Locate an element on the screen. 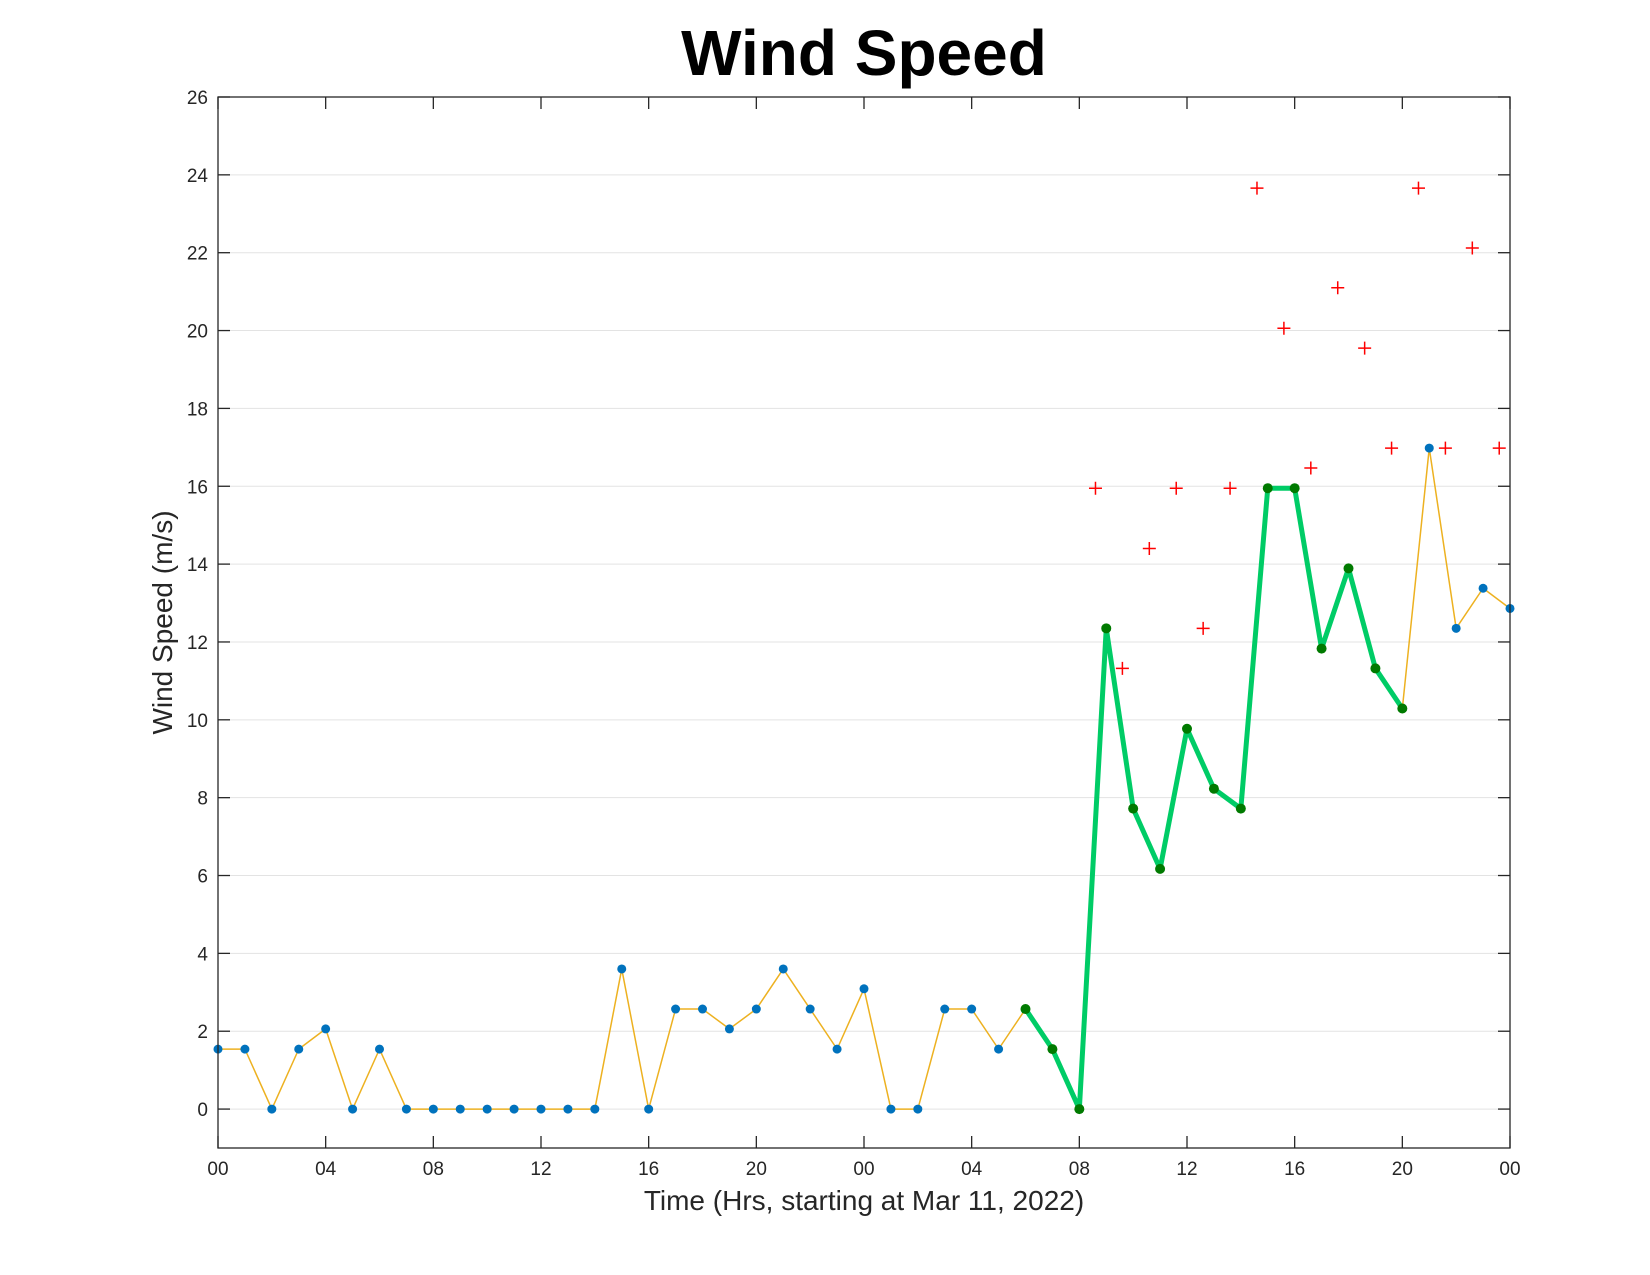  x-axis-label: Time (Hrs, starting at Mar 11, 2022) is located at coordinates (864, 1200).